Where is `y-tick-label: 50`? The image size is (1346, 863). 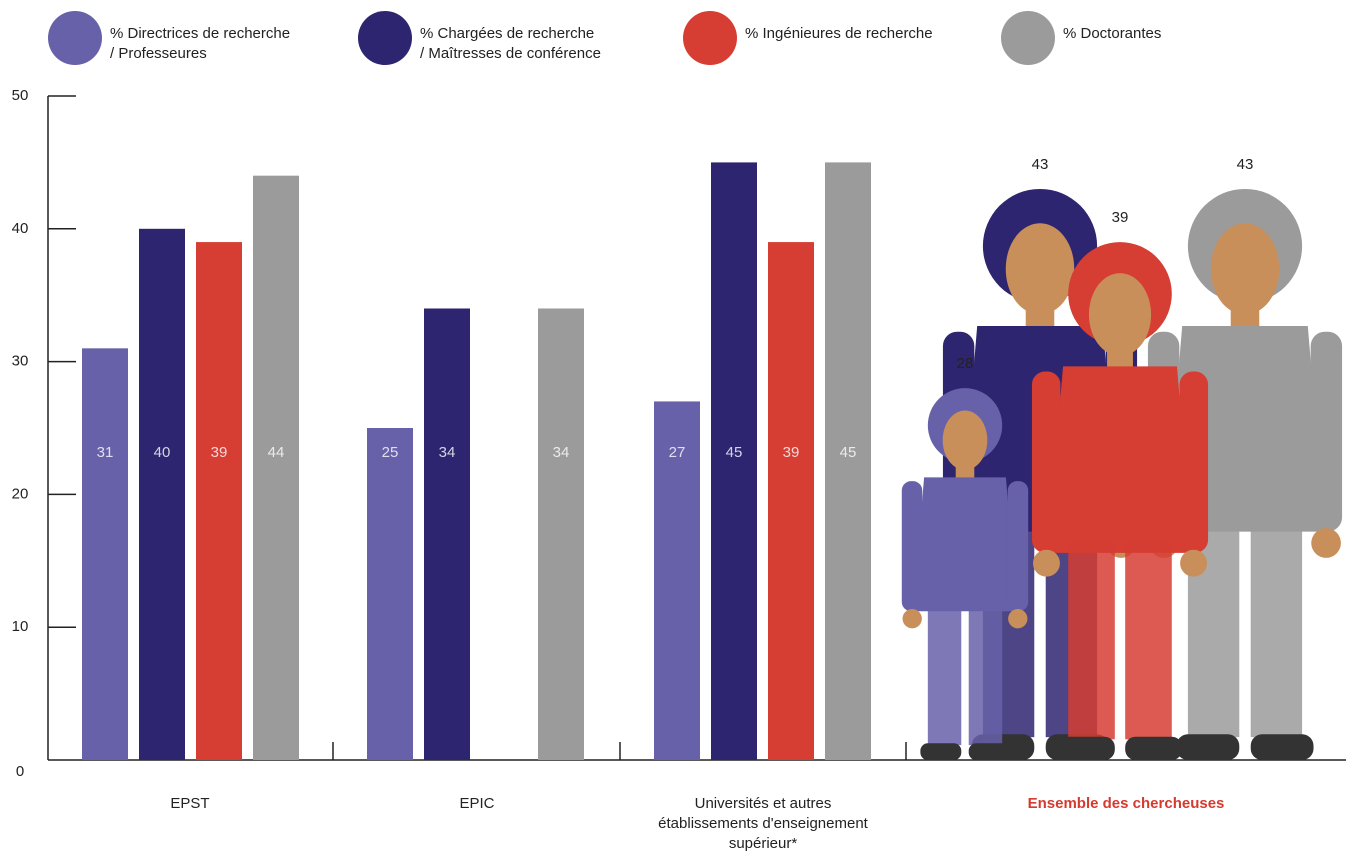 y-tick-label: 50 is located at coordinates (20, 95).